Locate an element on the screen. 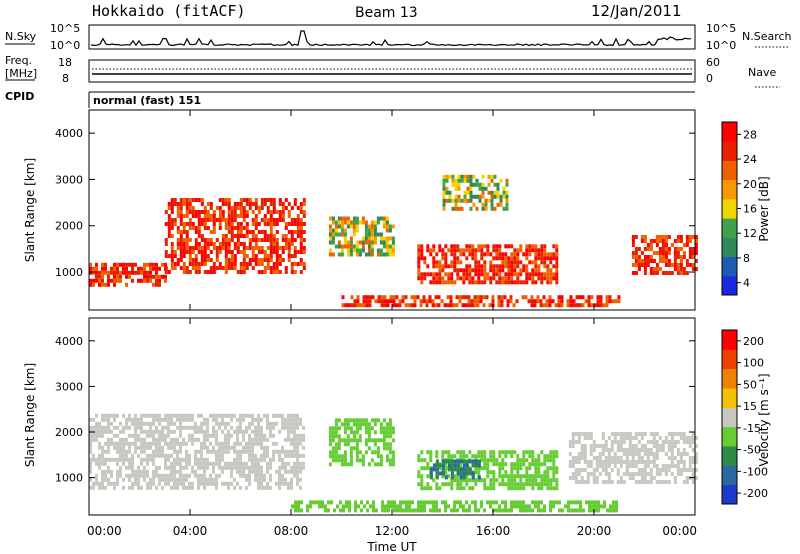  power-colorbar-swatch is located at coordinates (729, 170).